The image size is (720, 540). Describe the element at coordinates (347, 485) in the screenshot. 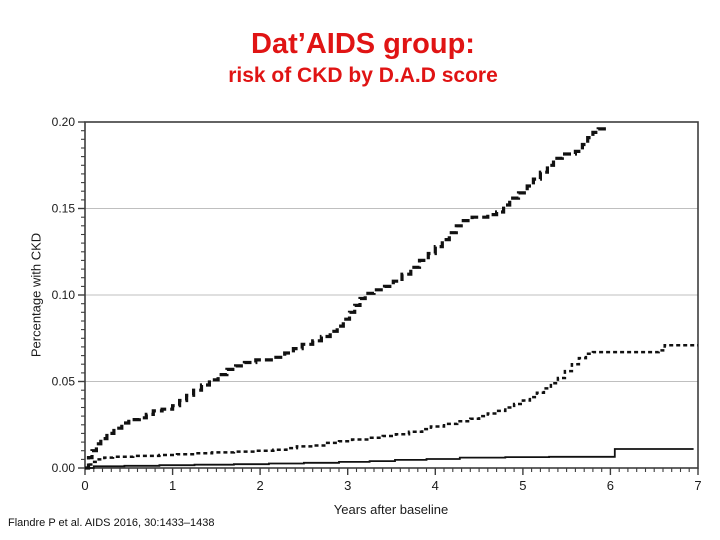

I see `x-tick-label: 3` at that location.